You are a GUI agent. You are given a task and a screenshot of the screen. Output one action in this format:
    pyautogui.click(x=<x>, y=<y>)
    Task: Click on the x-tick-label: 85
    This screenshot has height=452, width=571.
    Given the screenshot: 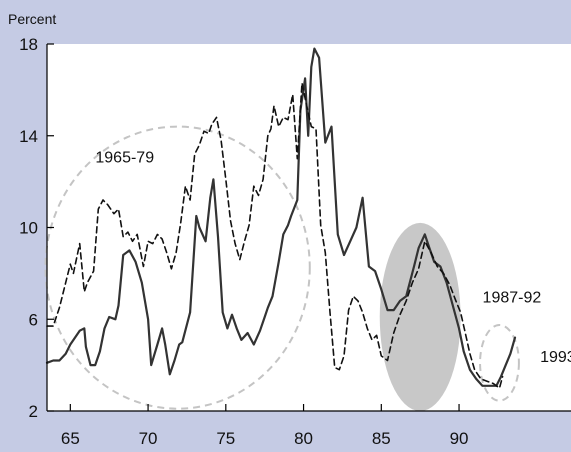 What is the action you would take?
    pyautogui.click(x=381, y=438)
    